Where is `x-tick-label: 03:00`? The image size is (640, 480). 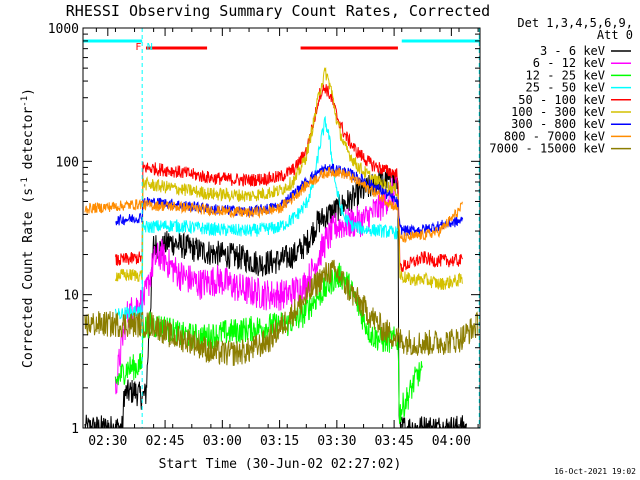
x-tick-label: 03:00 is located at coordinates (222, 441).